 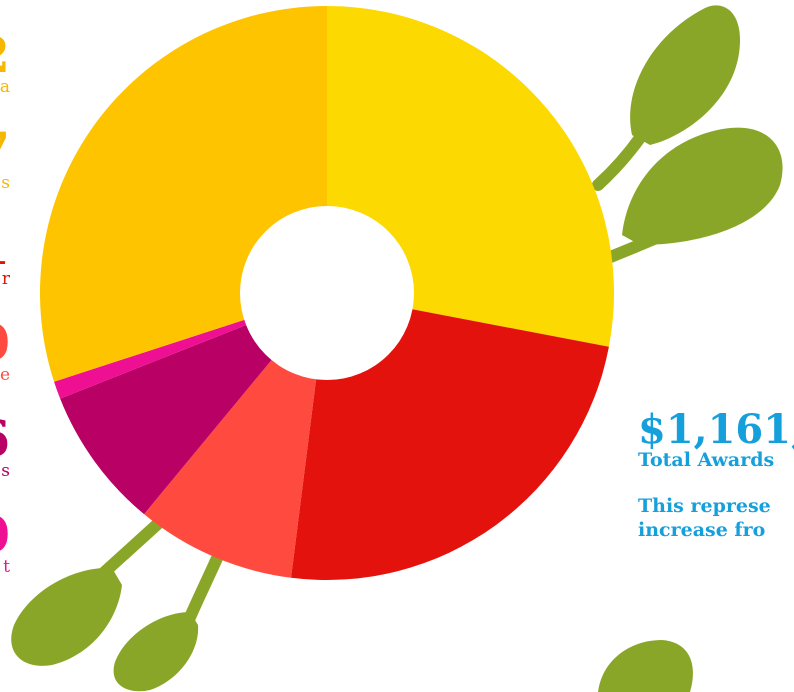 I want to click on legend-item: 7s, so click(x=5, y=159).